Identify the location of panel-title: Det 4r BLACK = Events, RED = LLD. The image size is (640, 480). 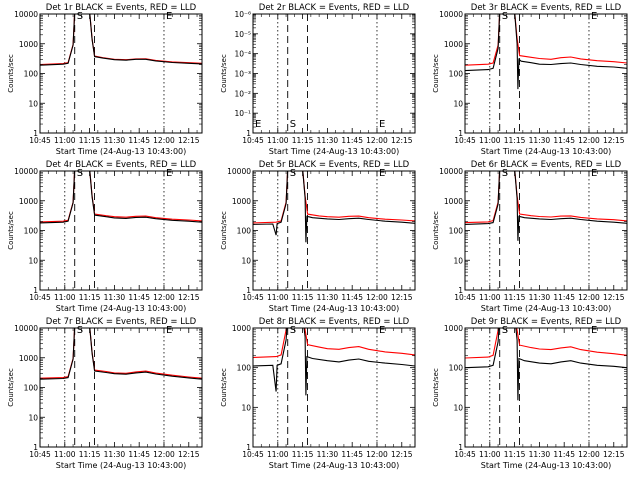
(121, 165).